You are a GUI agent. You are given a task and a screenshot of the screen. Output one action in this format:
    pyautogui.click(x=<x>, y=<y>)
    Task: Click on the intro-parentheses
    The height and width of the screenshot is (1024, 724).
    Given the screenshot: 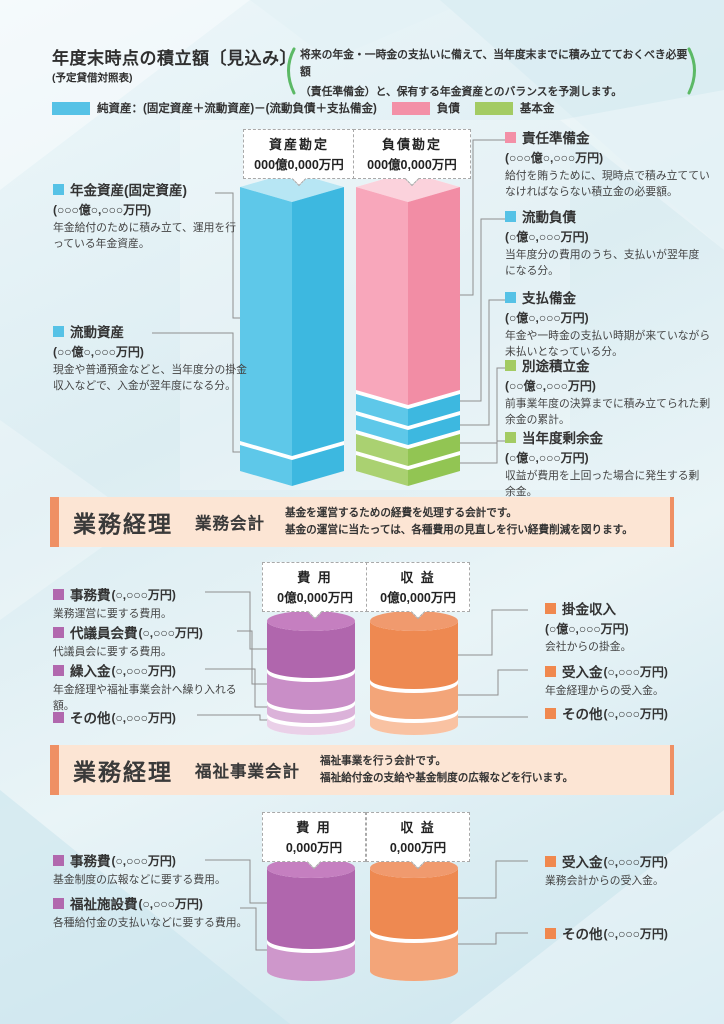 What is the action you would take?
    pyautogui.click(x=491, y=71)
    